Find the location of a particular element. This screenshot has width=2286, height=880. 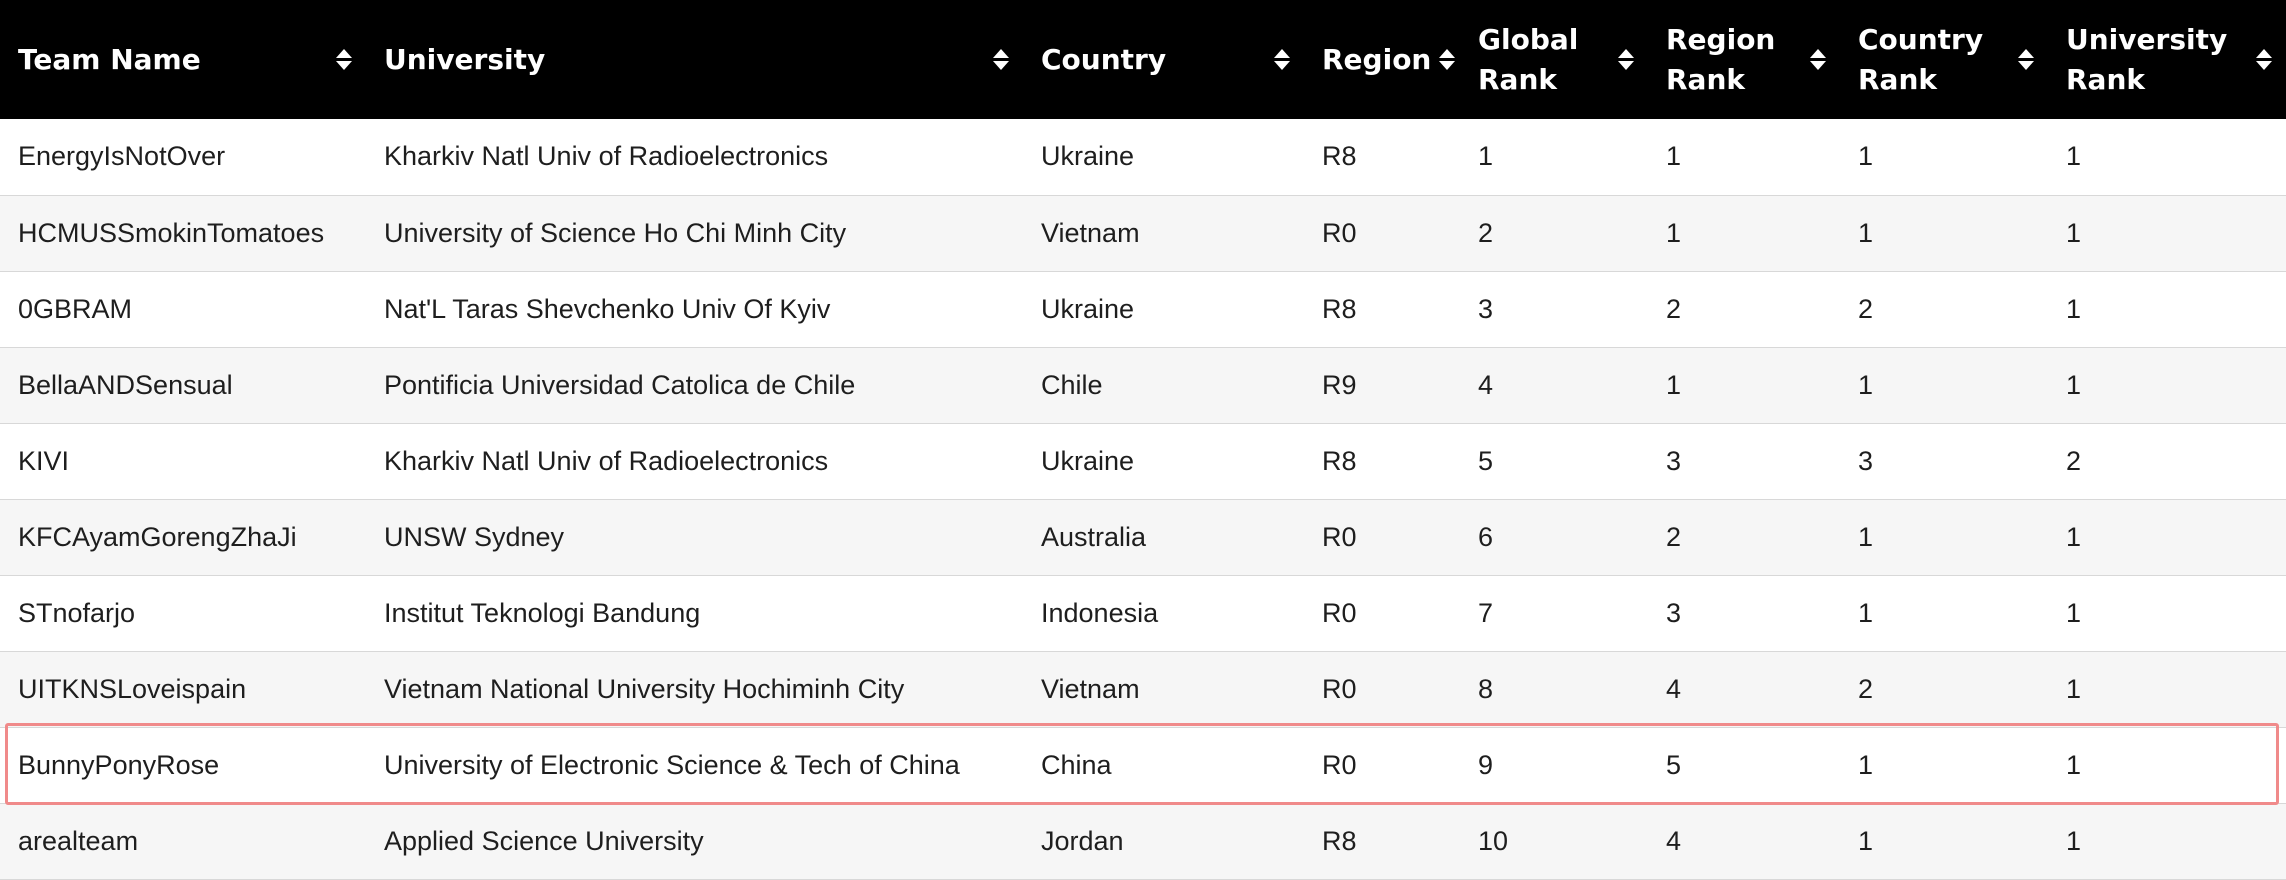

column-header-university: University is located at coordinates (694, 59).